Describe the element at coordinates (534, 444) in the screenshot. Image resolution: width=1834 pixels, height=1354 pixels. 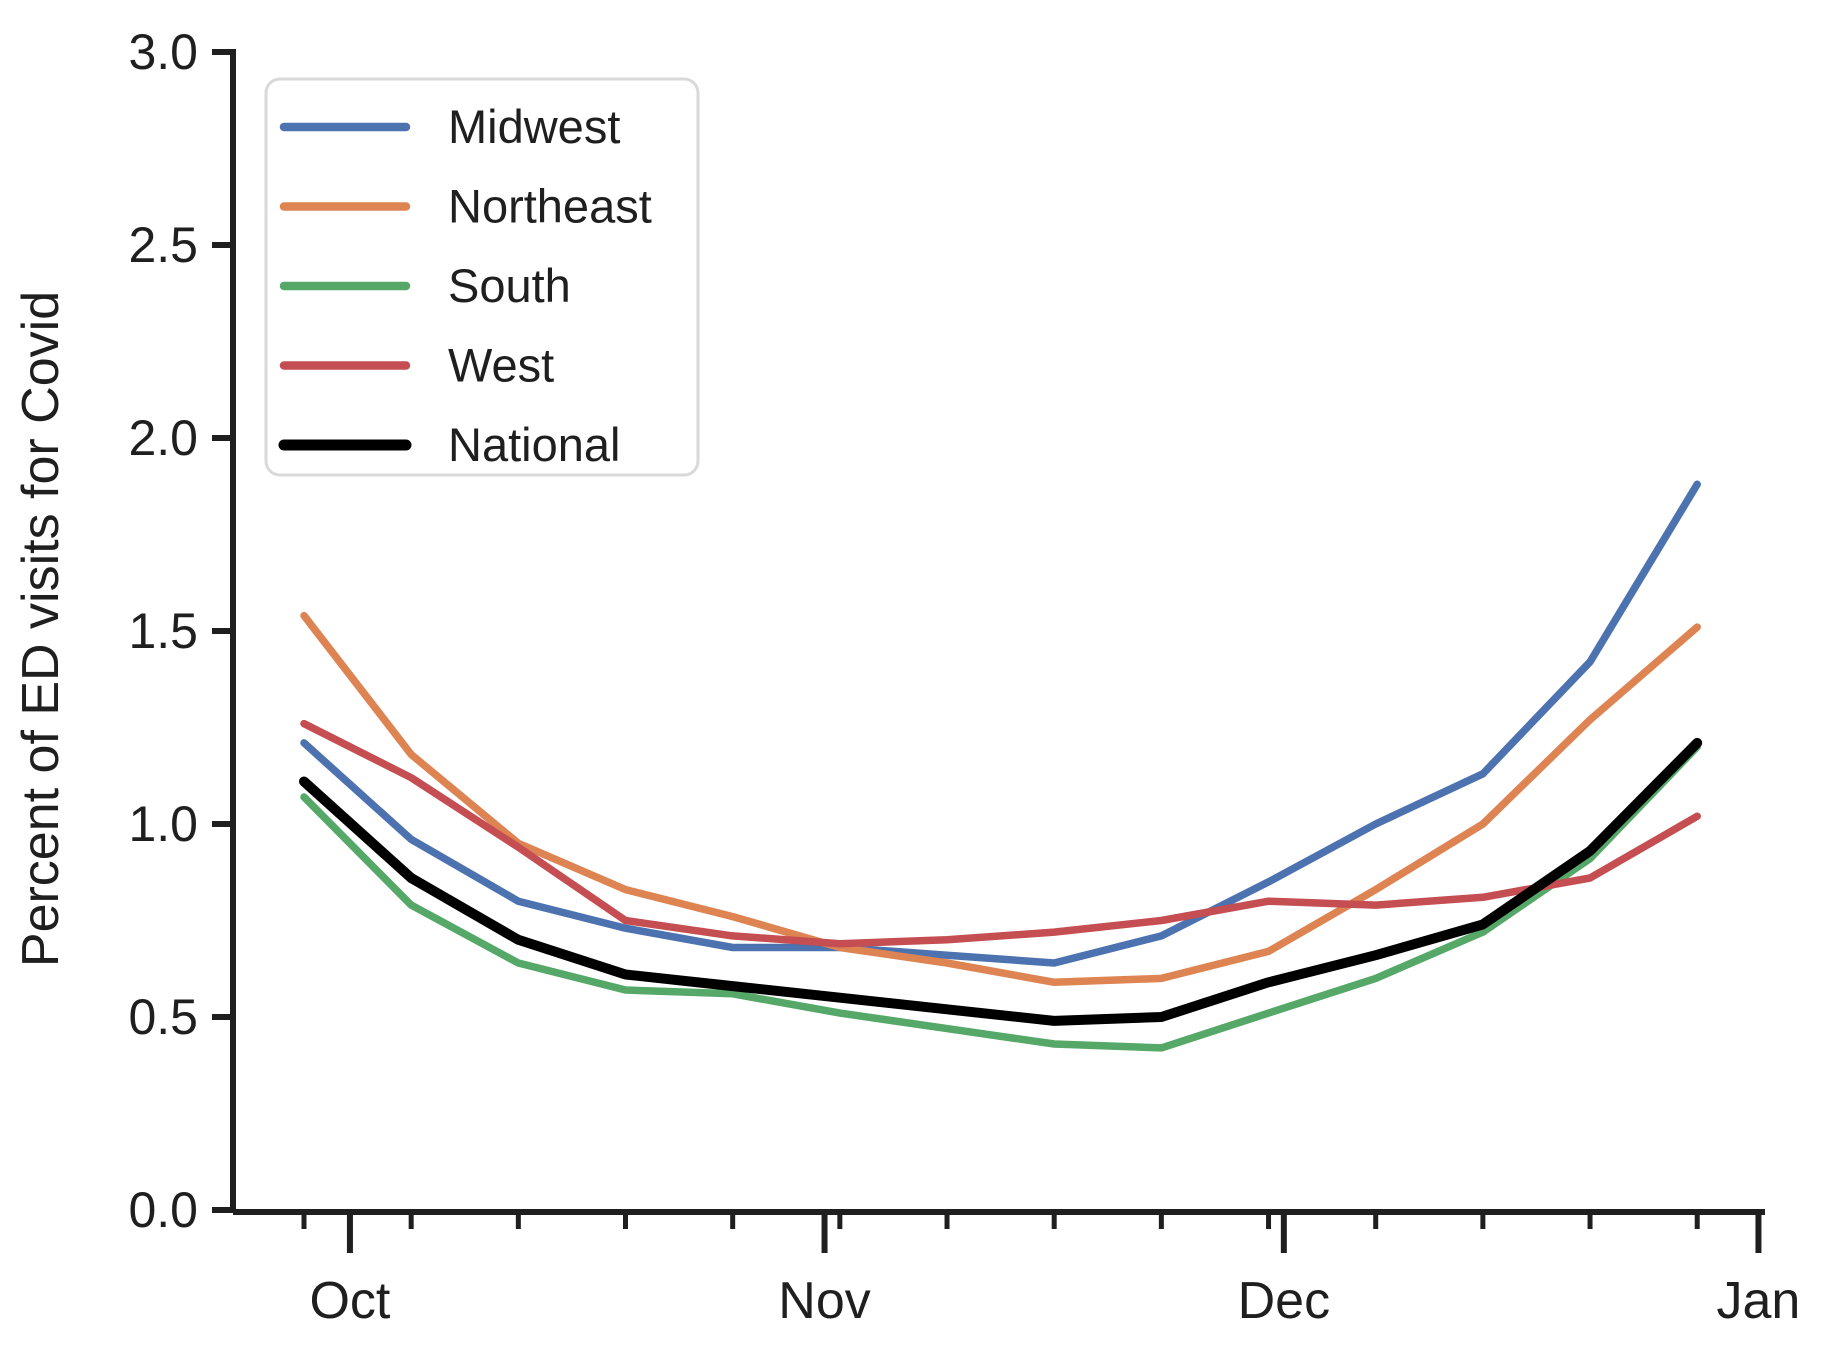
I see `legend-label-national: National` at that location.